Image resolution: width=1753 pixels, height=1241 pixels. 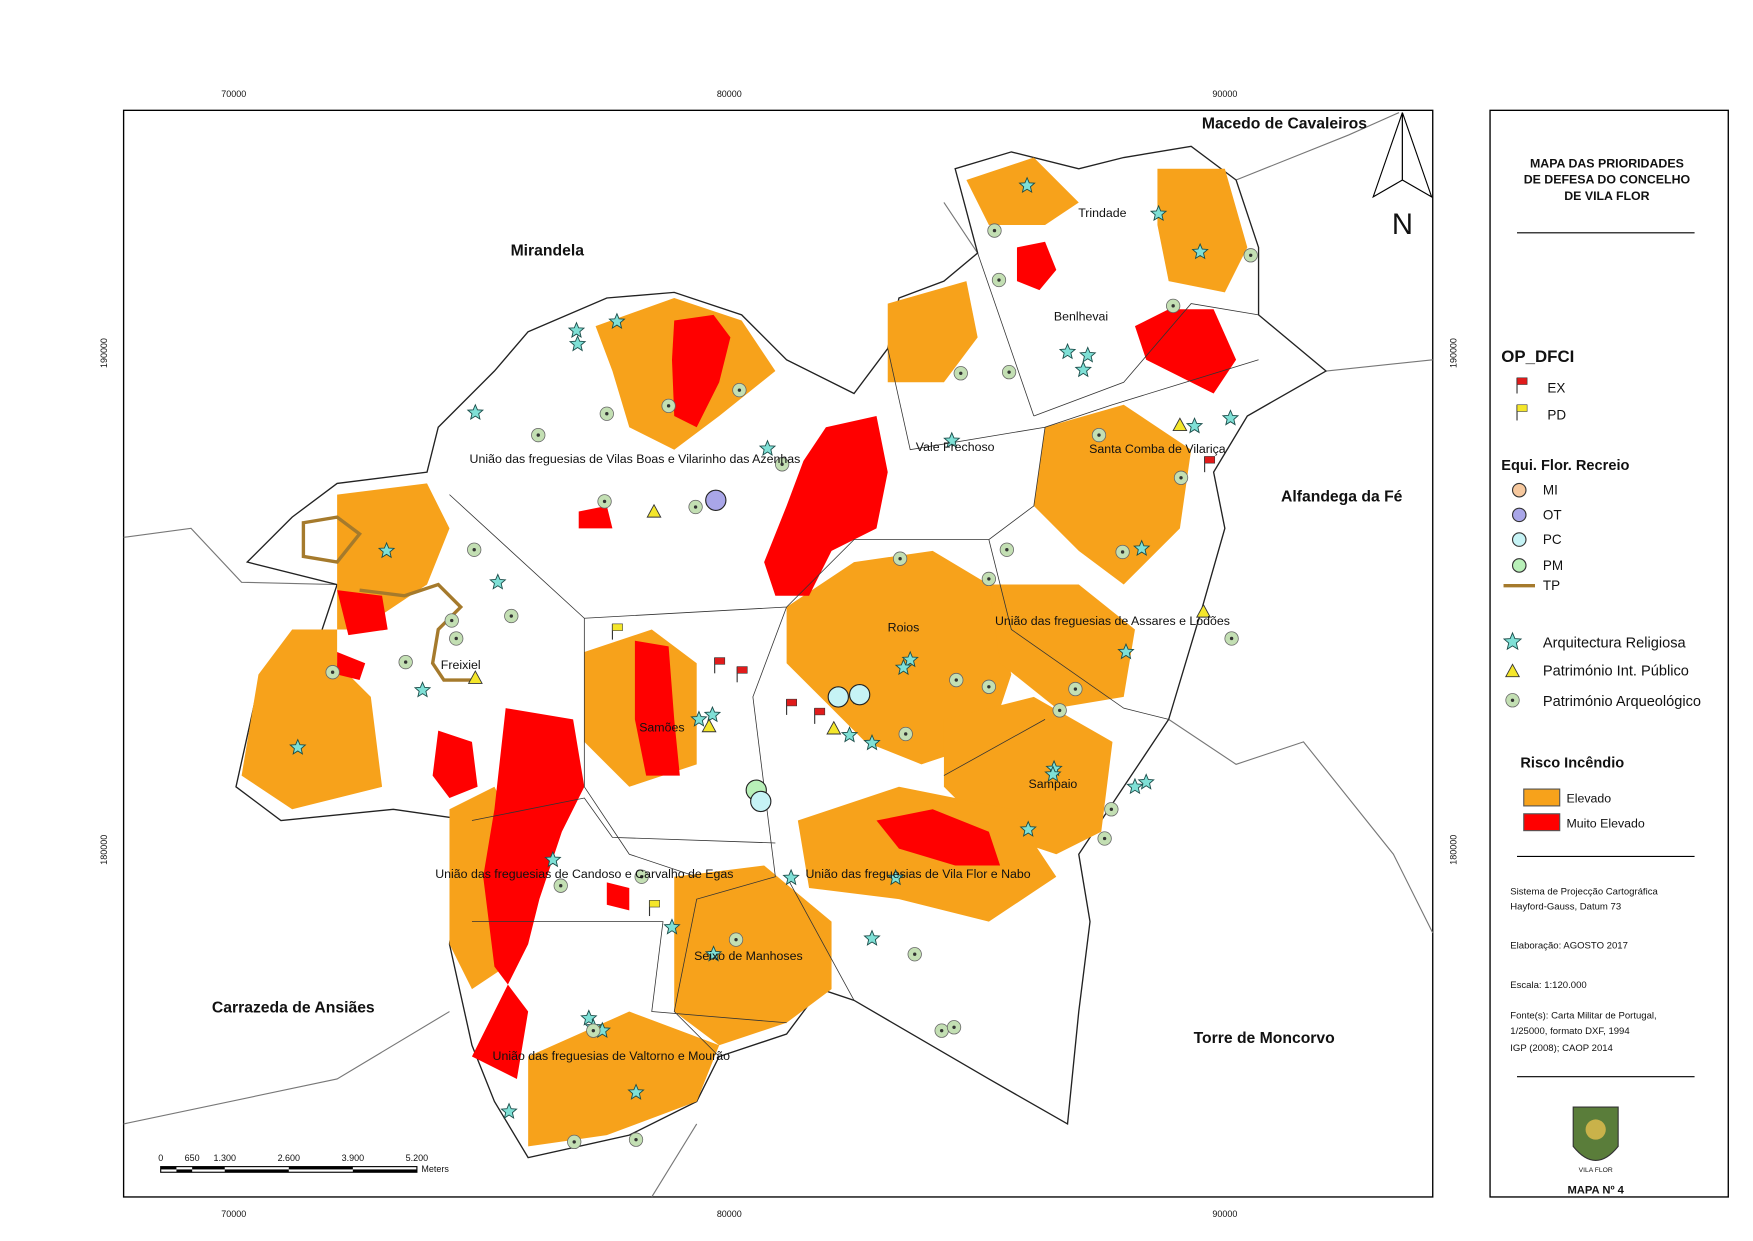 What do you see at coordinates (1607, 164) in the screenshot?
I see `legend-title: MAPA DAS PRIORIDADES` at bounding box center [1607, 164].